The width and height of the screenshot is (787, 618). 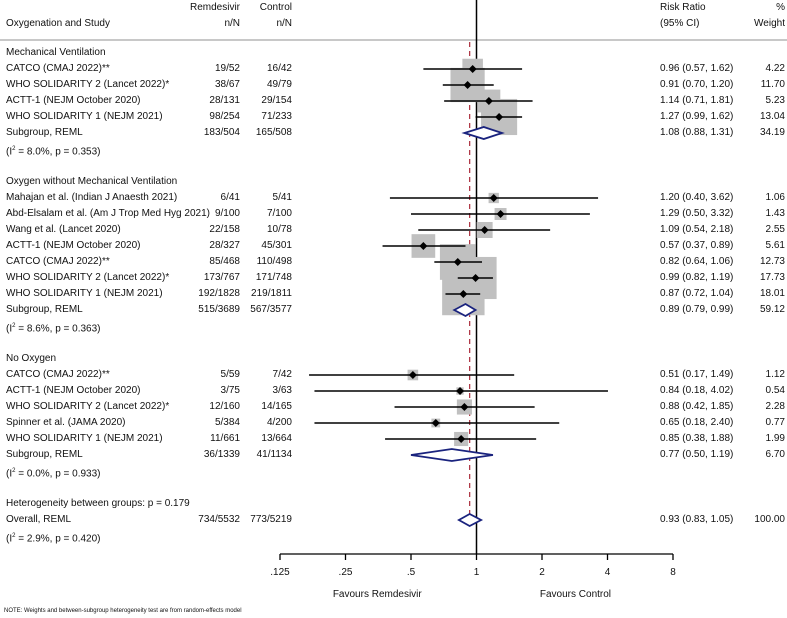 What do you see at coordinates (697, 197) in the screenshot?
I see `risk-ratio-ci: 1.20 (0.40, 3.62)` at bounding box center [697, 197].